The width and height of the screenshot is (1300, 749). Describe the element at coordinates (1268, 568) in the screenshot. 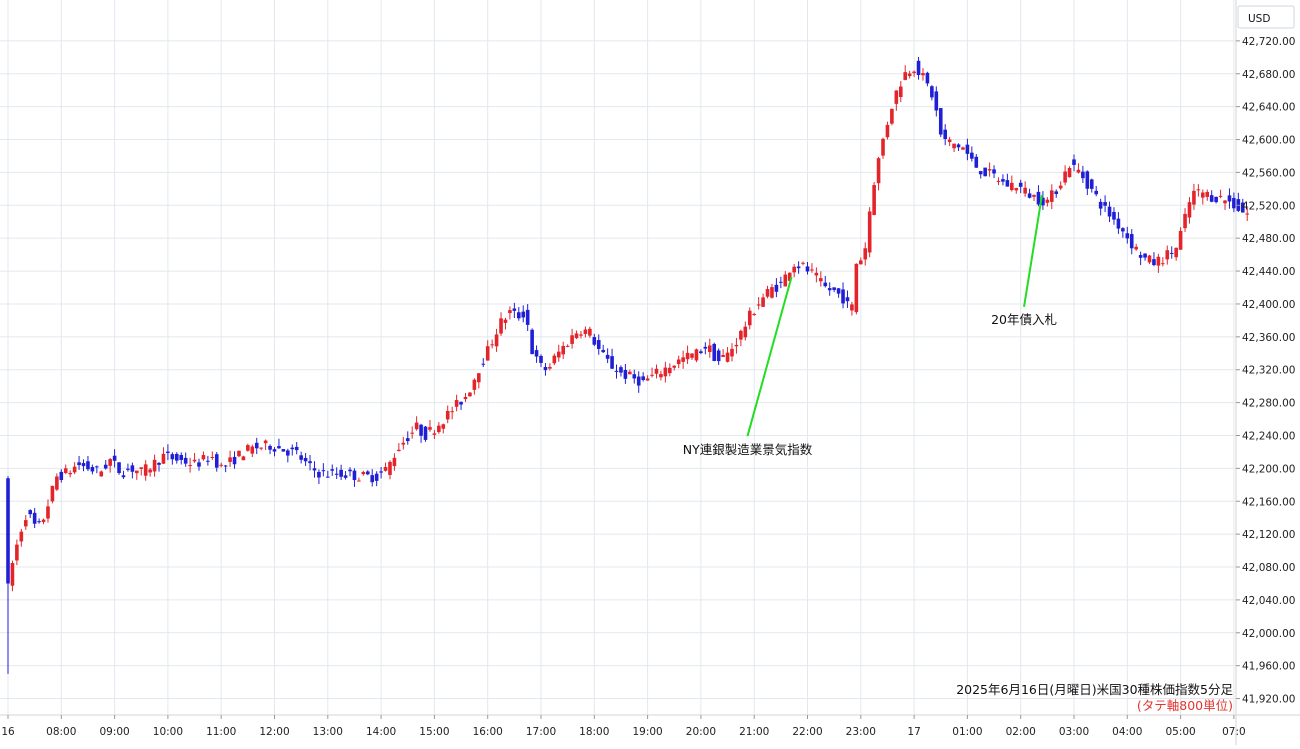

I see `y-tick-label: 42,080.00` at that location.